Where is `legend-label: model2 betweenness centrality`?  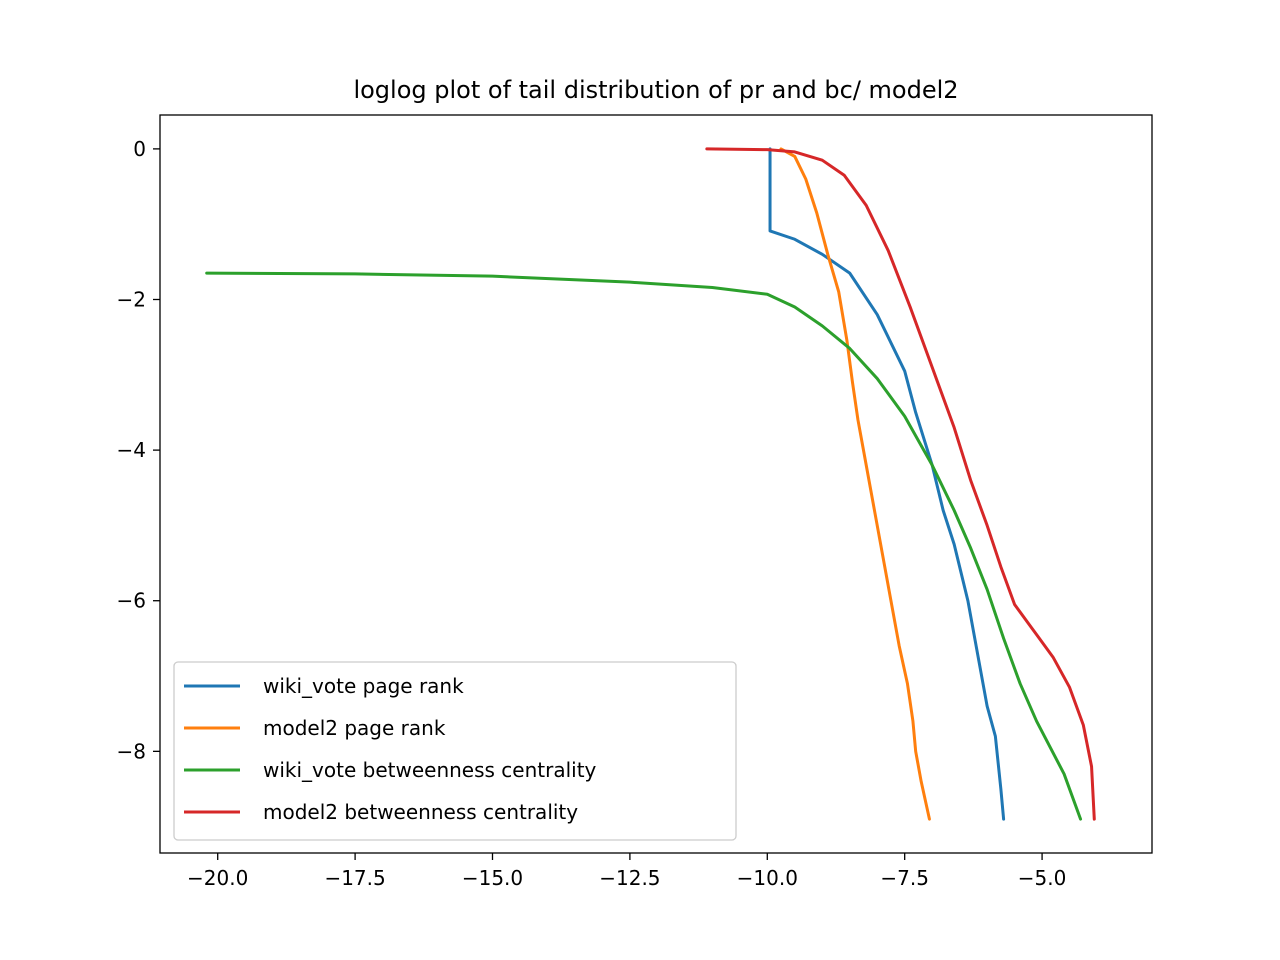
legend-label: model2 betweenness centrality is located at coordinates (420, 812).